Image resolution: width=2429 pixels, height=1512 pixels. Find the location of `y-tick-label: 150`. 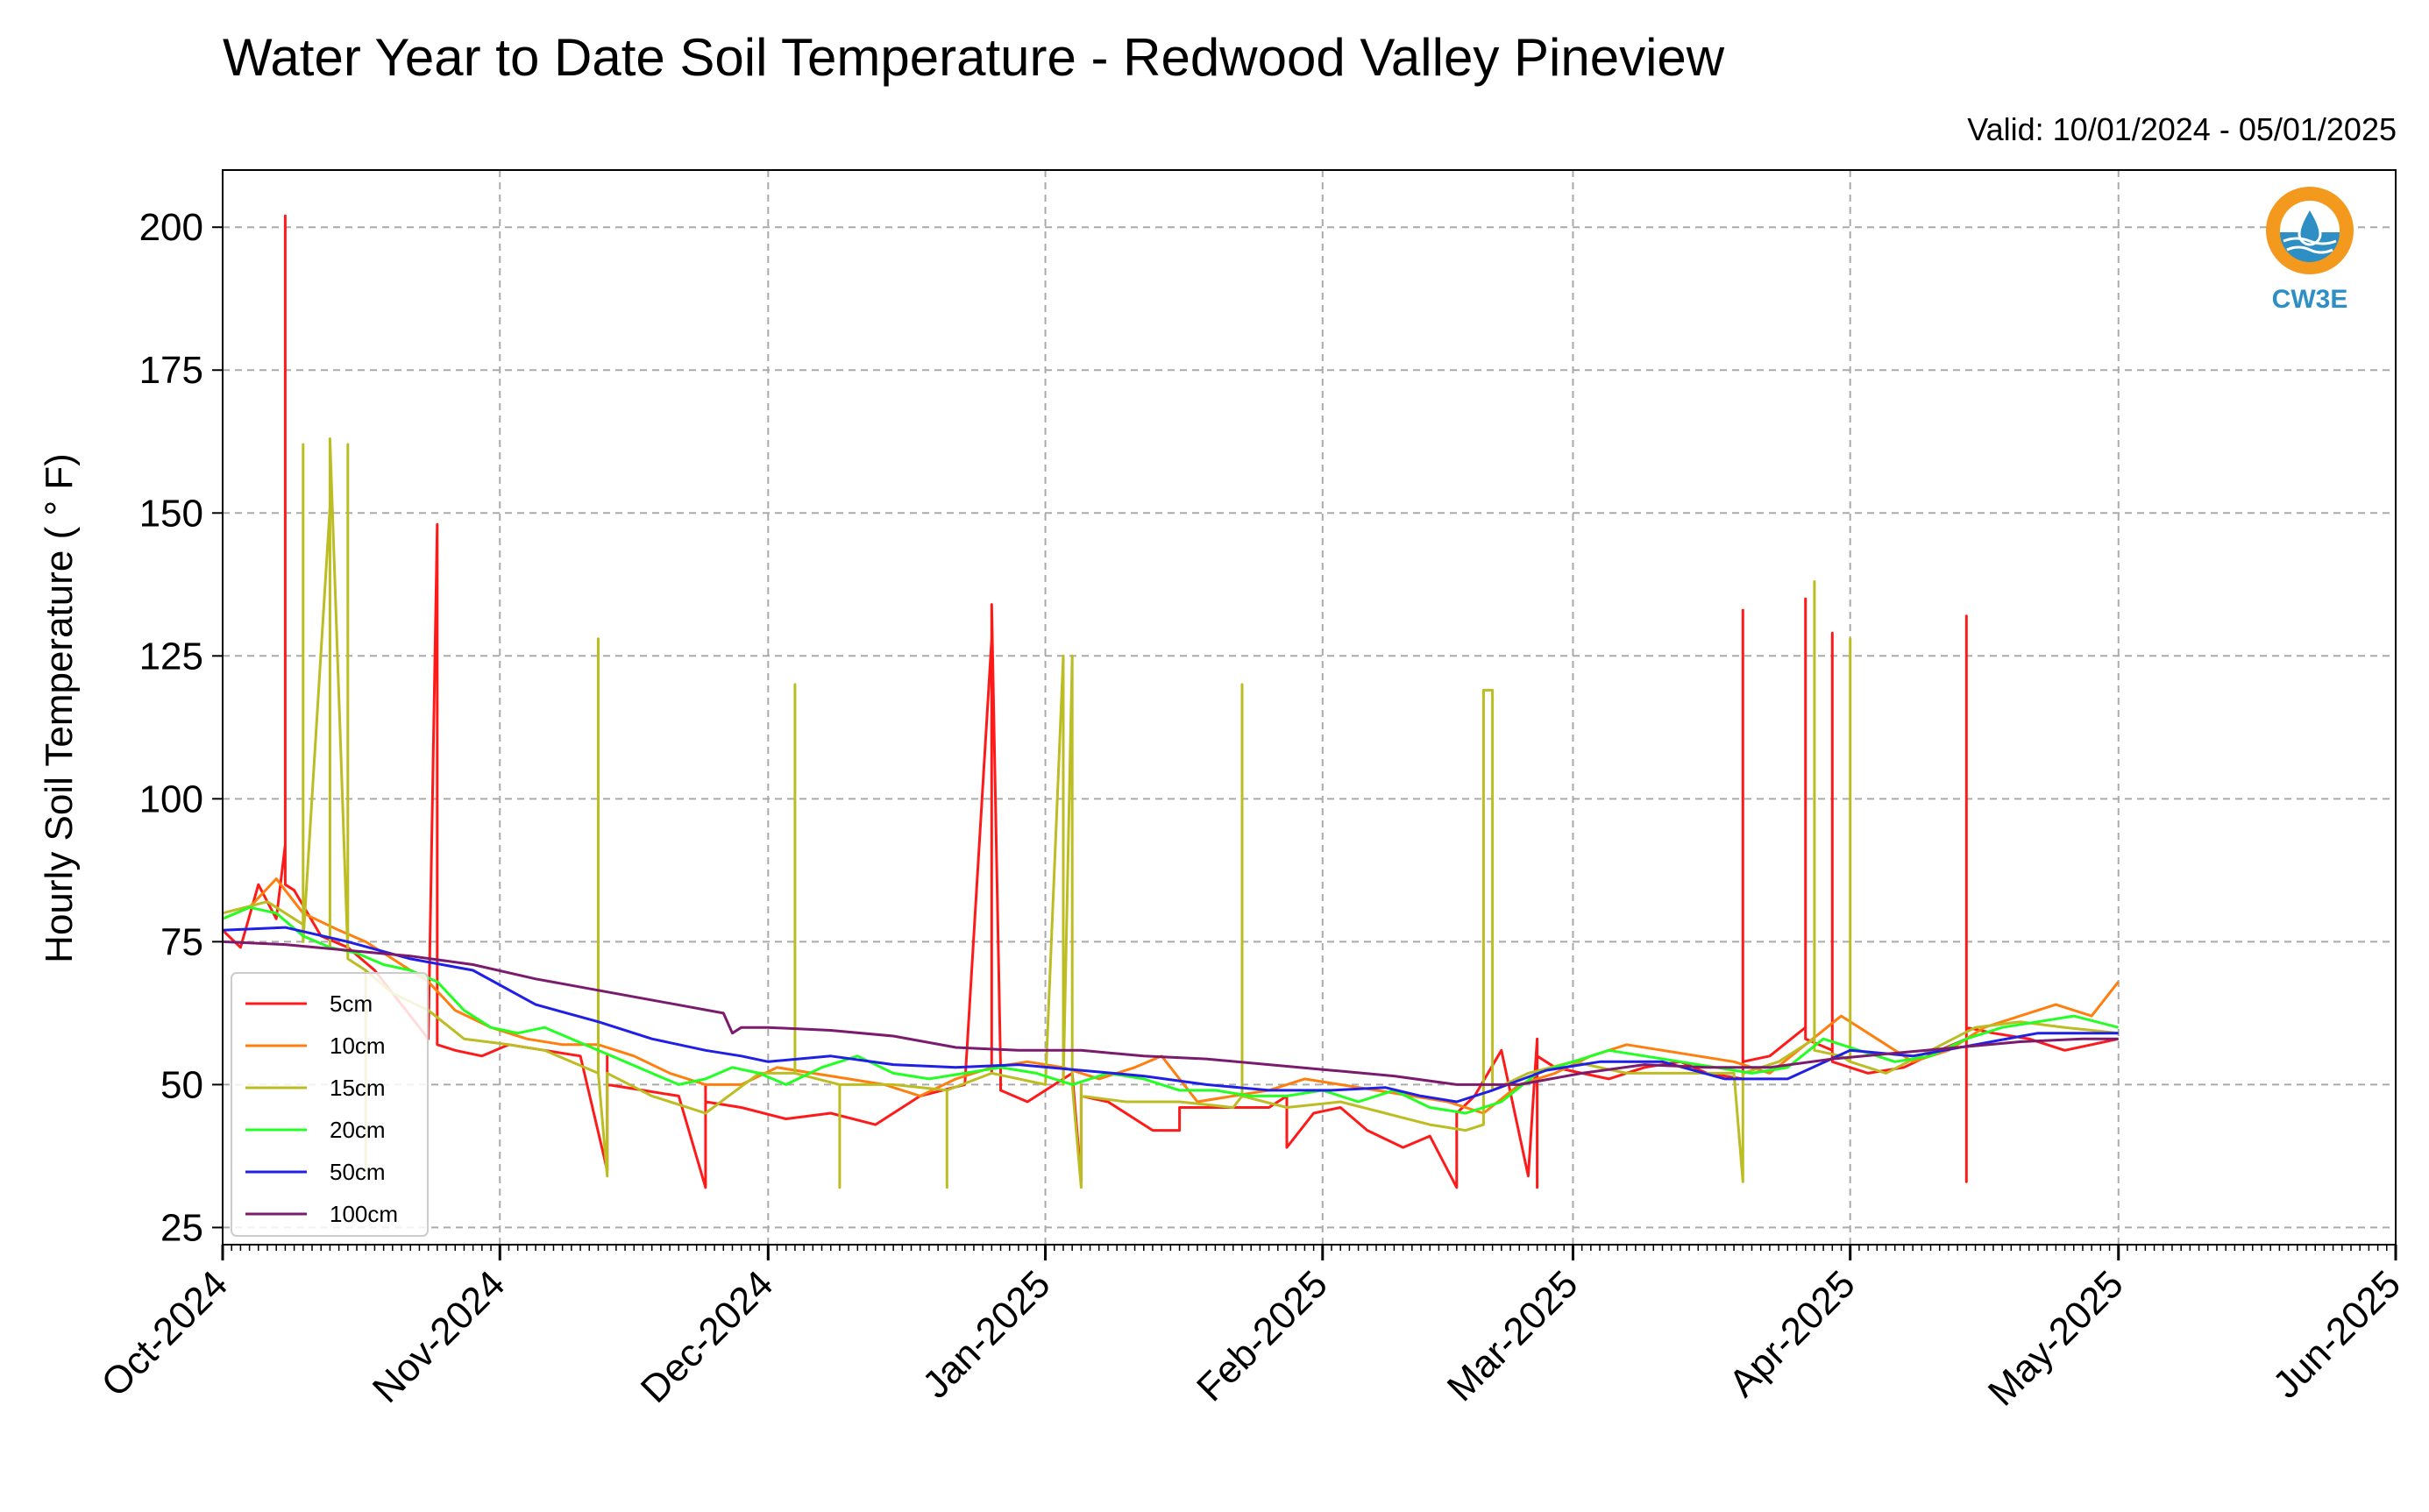

y-tick-label: 150 is located at coordinates (171, 513).